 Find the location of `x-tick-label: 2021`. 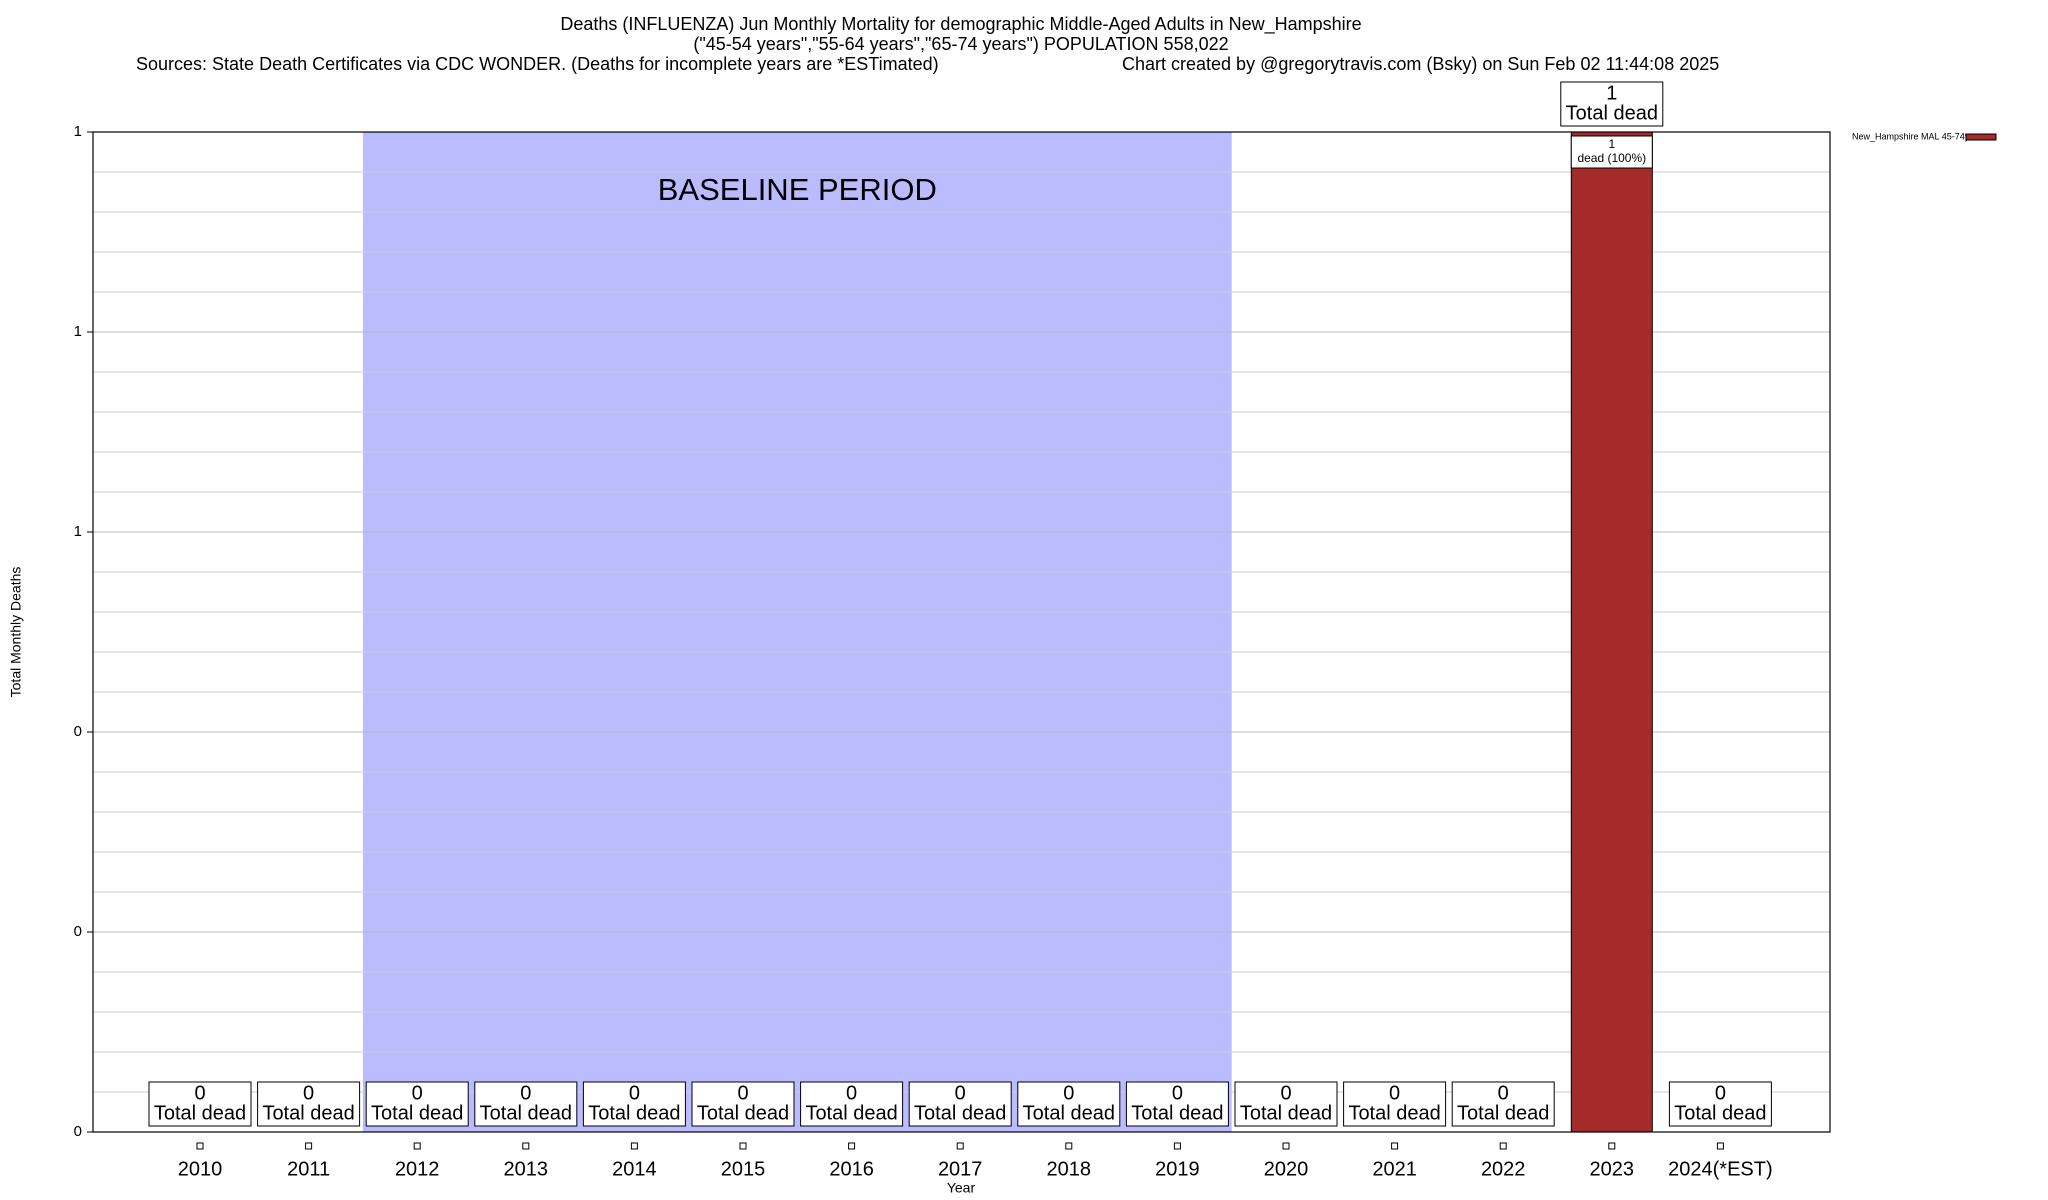

x-tick-label: 2021 is located at coordinates (1394, 1169).